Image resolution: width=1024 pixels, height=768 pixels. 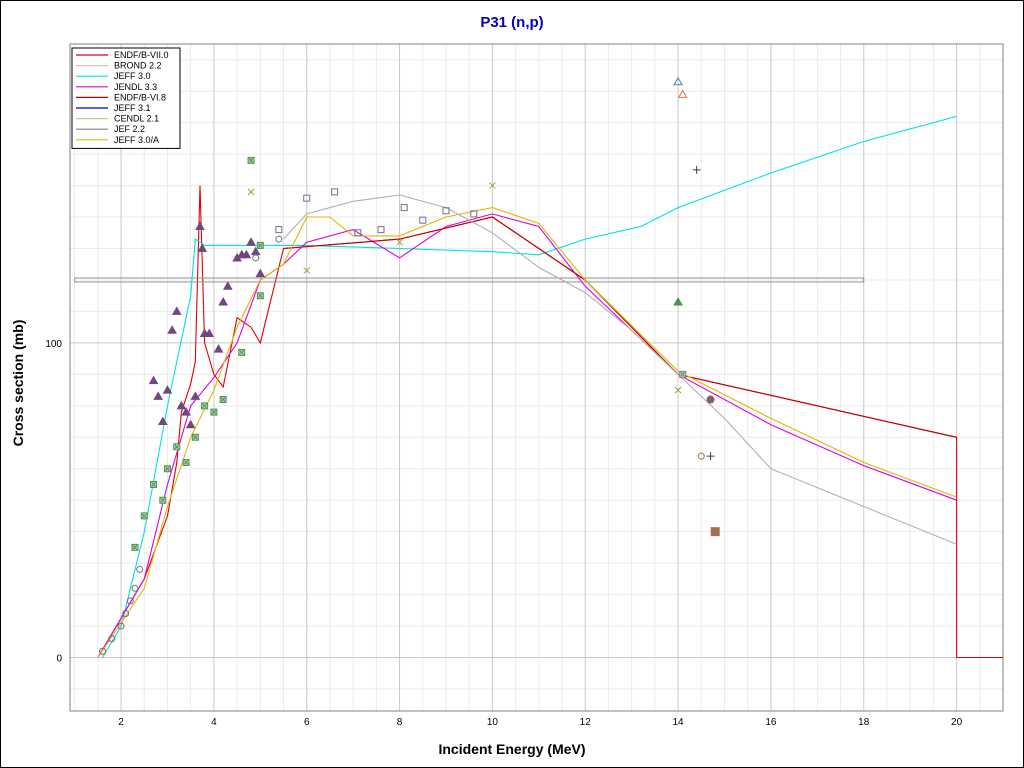 What do you see at coordinates (586, 722) in the screenshot?
I see `x-tick-label: 12` at bounding box center [586, 722].